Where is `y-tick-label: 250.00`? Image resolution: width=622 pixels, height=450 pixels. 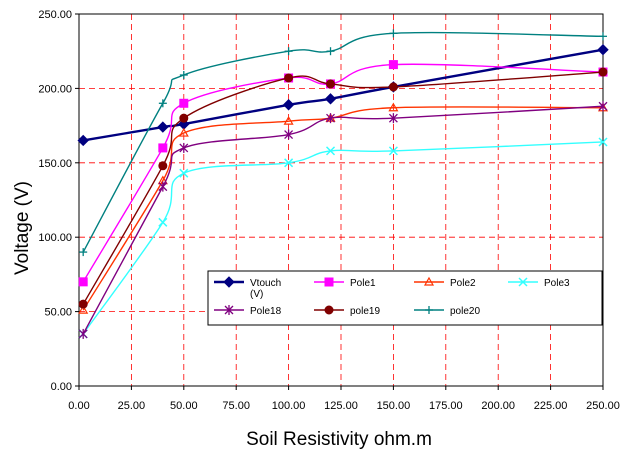 y-tick-label: 250.00 is located at coordinates (55, 15).